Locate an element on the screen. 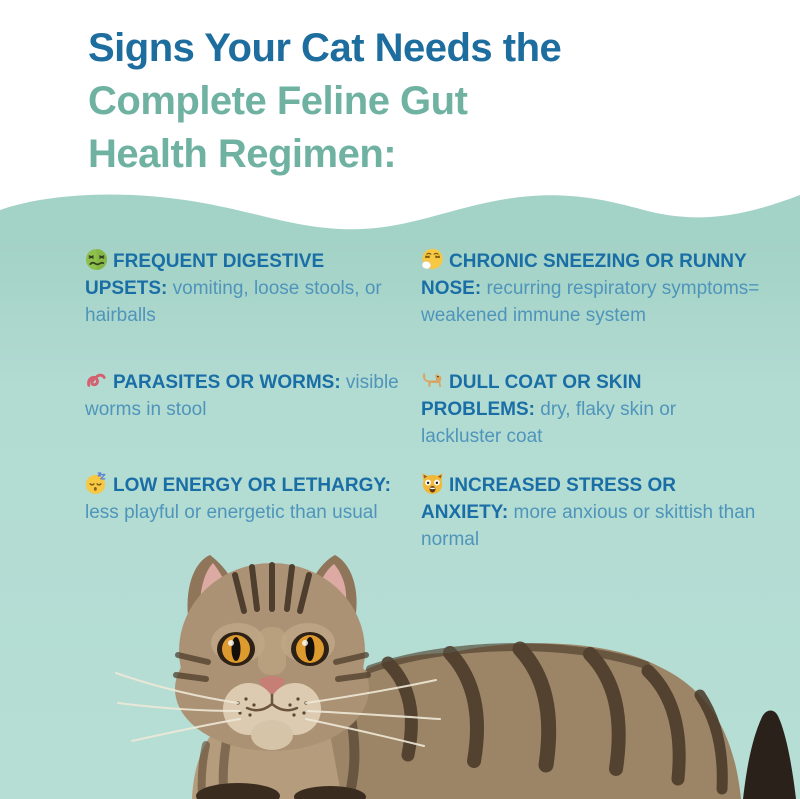  item-heading: LOW ENERGY OR LETHARGY: is located at coordinates (252, 485).